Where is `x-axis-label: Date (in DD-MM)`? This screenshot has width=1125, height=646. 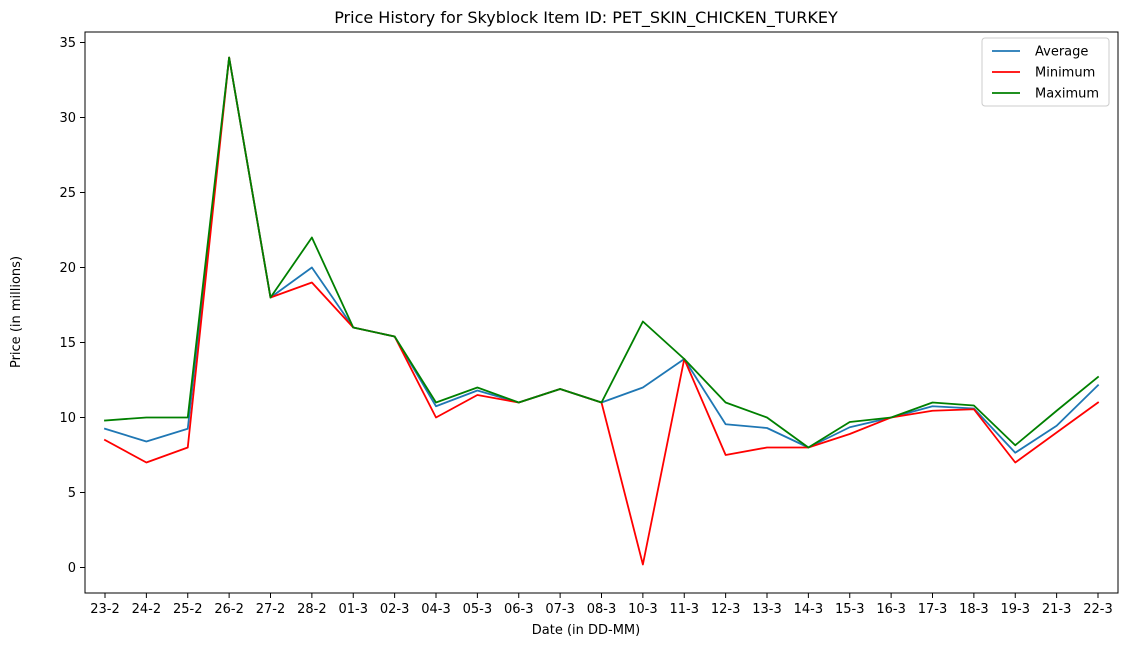
x-axis-label: Date (in DD-MM) is located at coordinates (586, 630).